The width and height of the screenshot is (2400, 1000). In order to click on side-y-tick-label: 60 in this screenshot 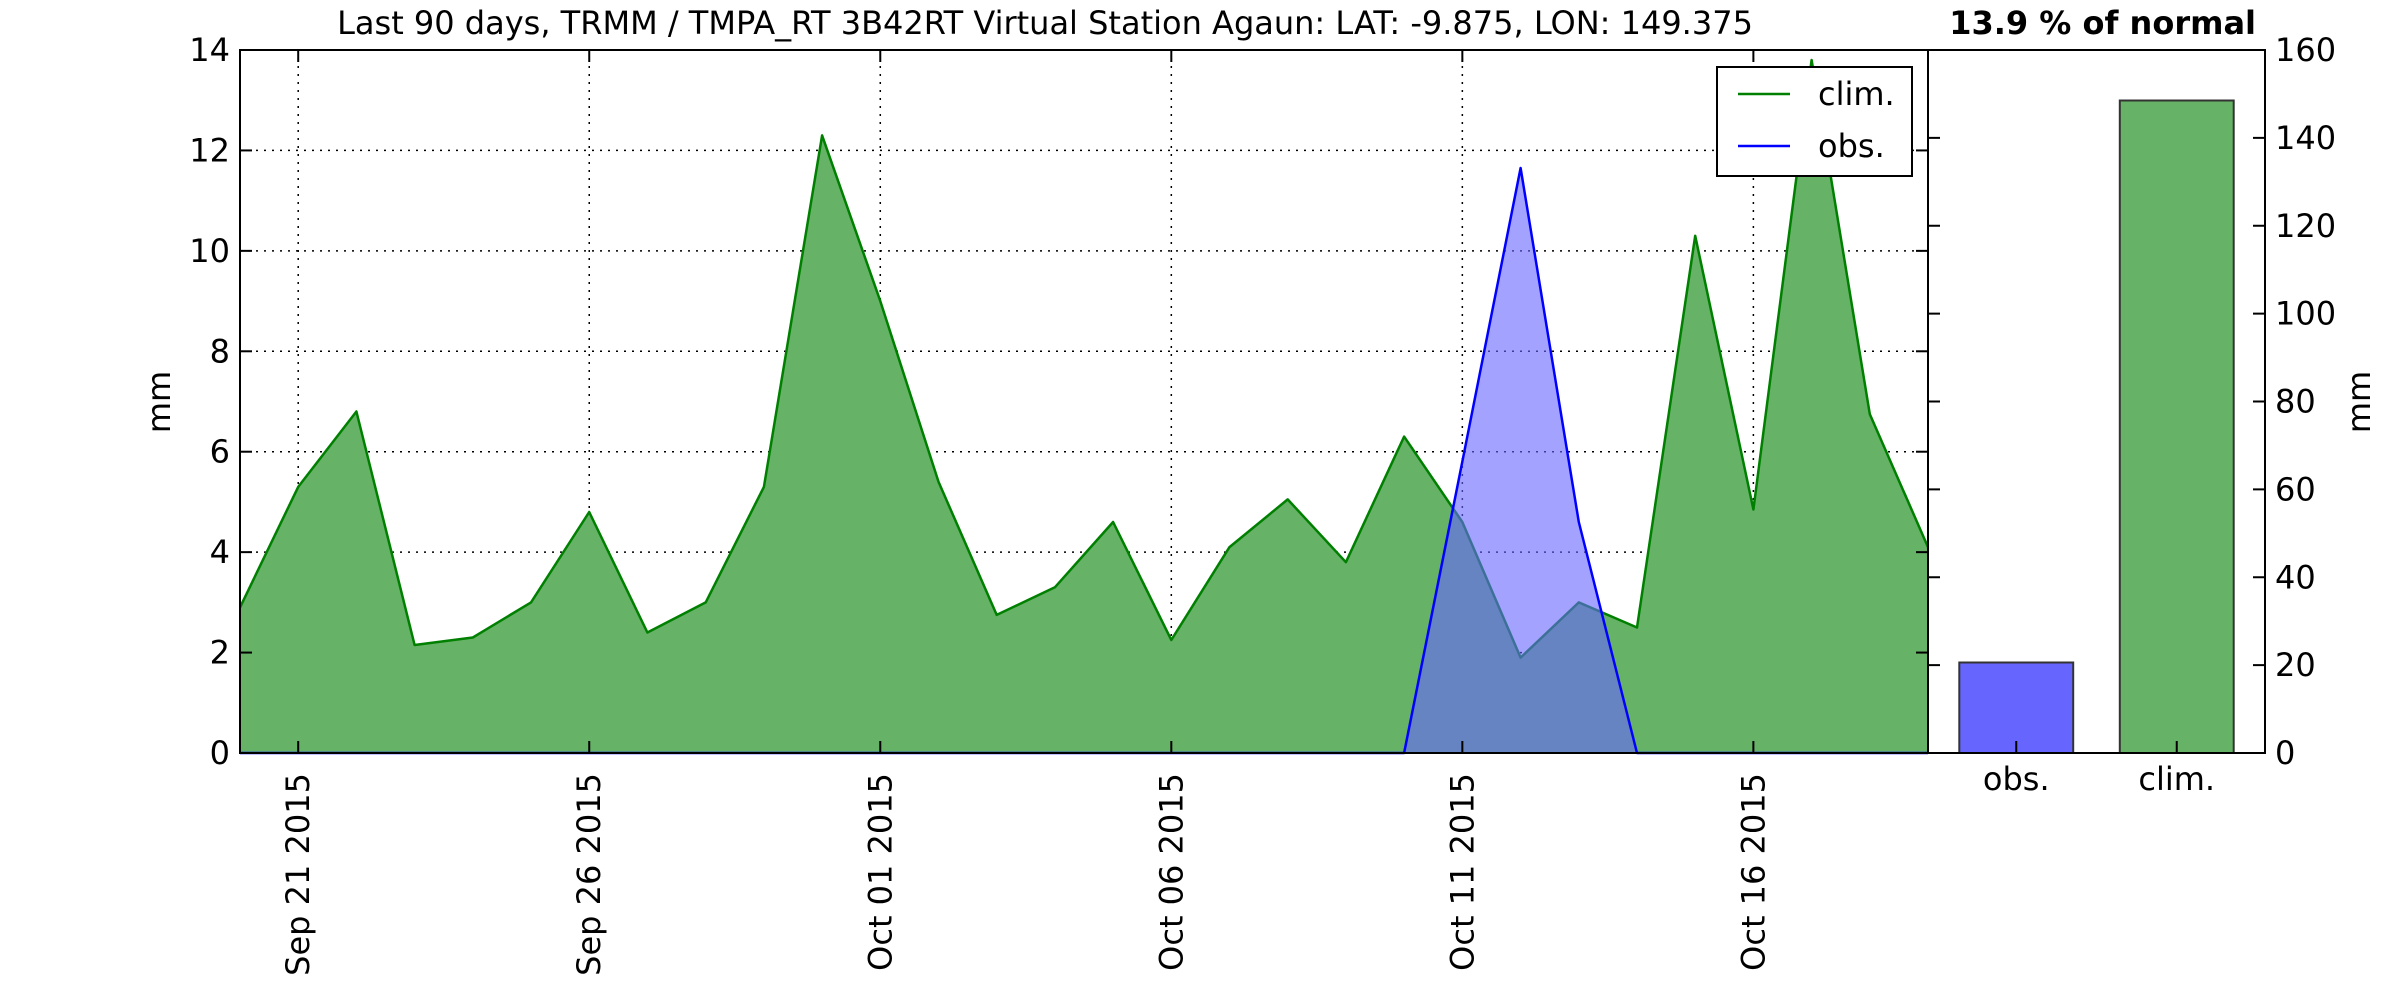, I will do `click(2295, 489)`.